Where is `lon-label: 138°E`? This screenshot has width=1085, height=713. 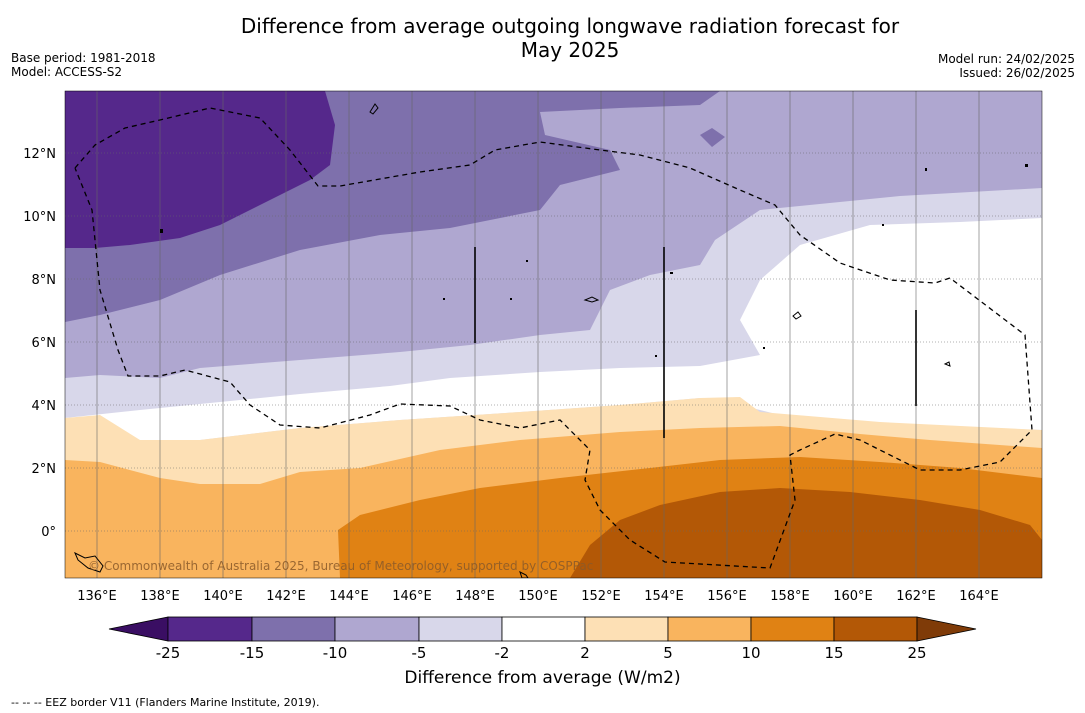
lon-label: 138°E is located at coordinates (160, 596).